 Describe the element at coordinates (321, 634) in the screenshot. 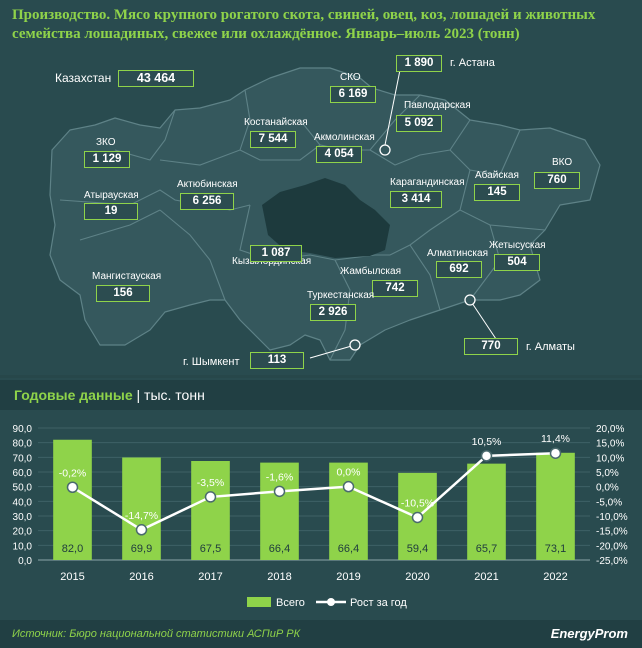

I see `footer` at that location.